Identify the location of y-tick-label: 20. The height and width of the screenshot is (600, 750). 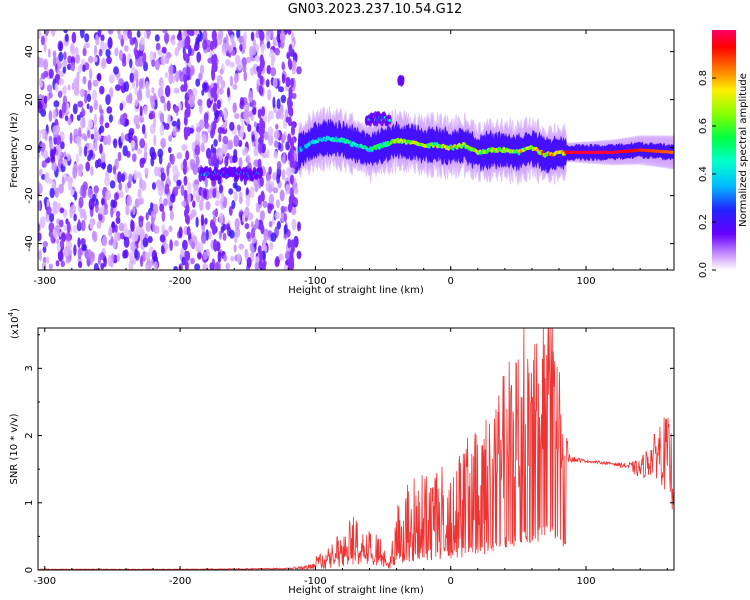
(29, 99).